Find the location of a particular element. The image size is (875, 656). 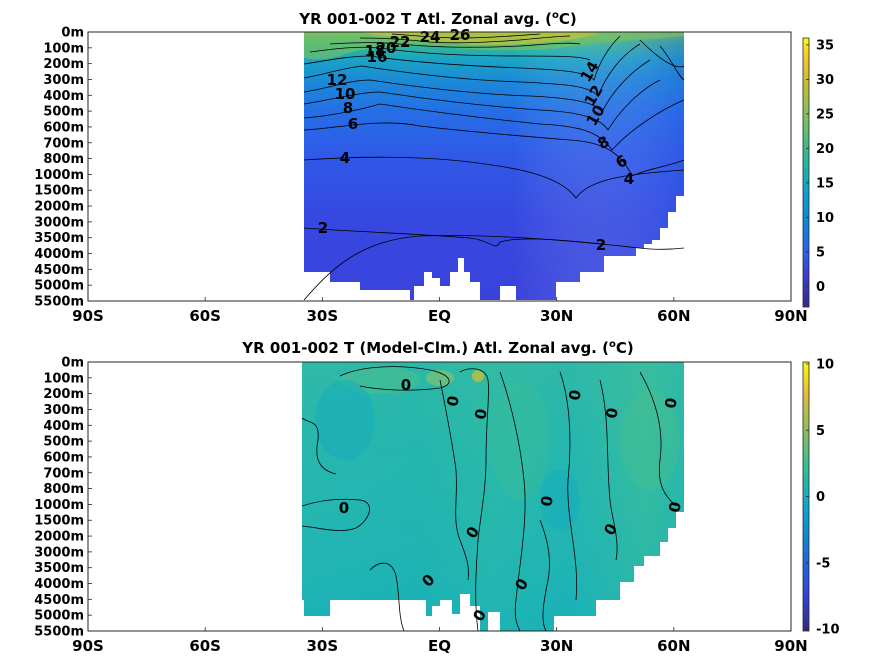

top-chart-title: YR 001-002 T Atl. Zonal avg. (oC) is located at coordinates (437, 19).